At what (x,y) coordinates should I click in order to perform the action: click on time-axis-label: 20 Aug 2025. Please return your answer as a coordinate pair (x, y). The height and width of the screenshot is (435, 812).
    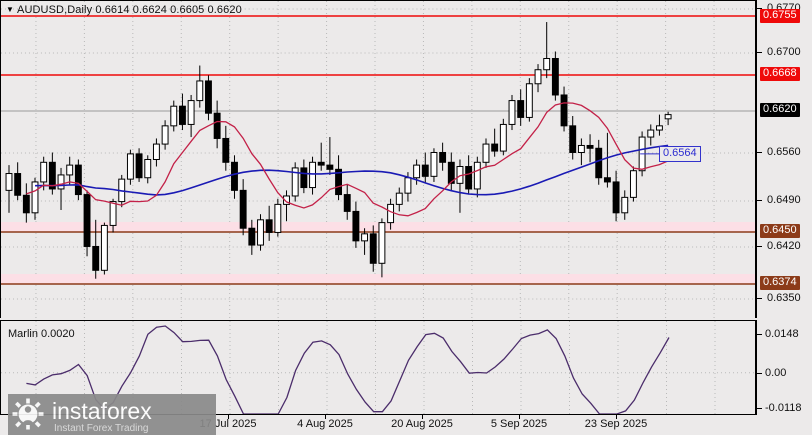
    Looking at the image, I should click on (422, 424).